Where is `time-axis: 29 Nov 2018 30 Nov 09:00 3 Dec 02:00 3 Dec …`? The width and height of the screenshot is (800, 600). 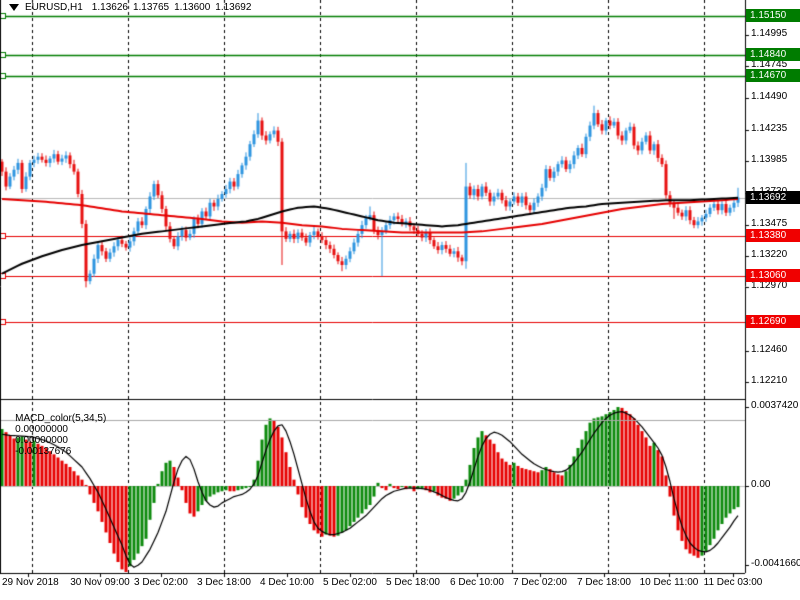
time-axis: 29 Nov 2018 30 Nov 09:00 3 Dec 02:00 3 Dec … is located at coordinates (400, 586).